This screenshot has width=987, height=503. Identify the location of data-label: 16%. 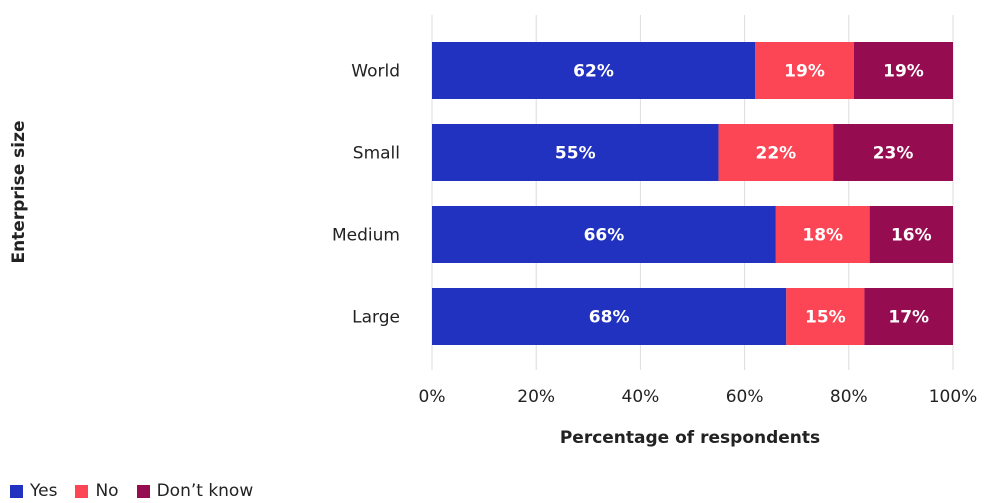
(911, 236).